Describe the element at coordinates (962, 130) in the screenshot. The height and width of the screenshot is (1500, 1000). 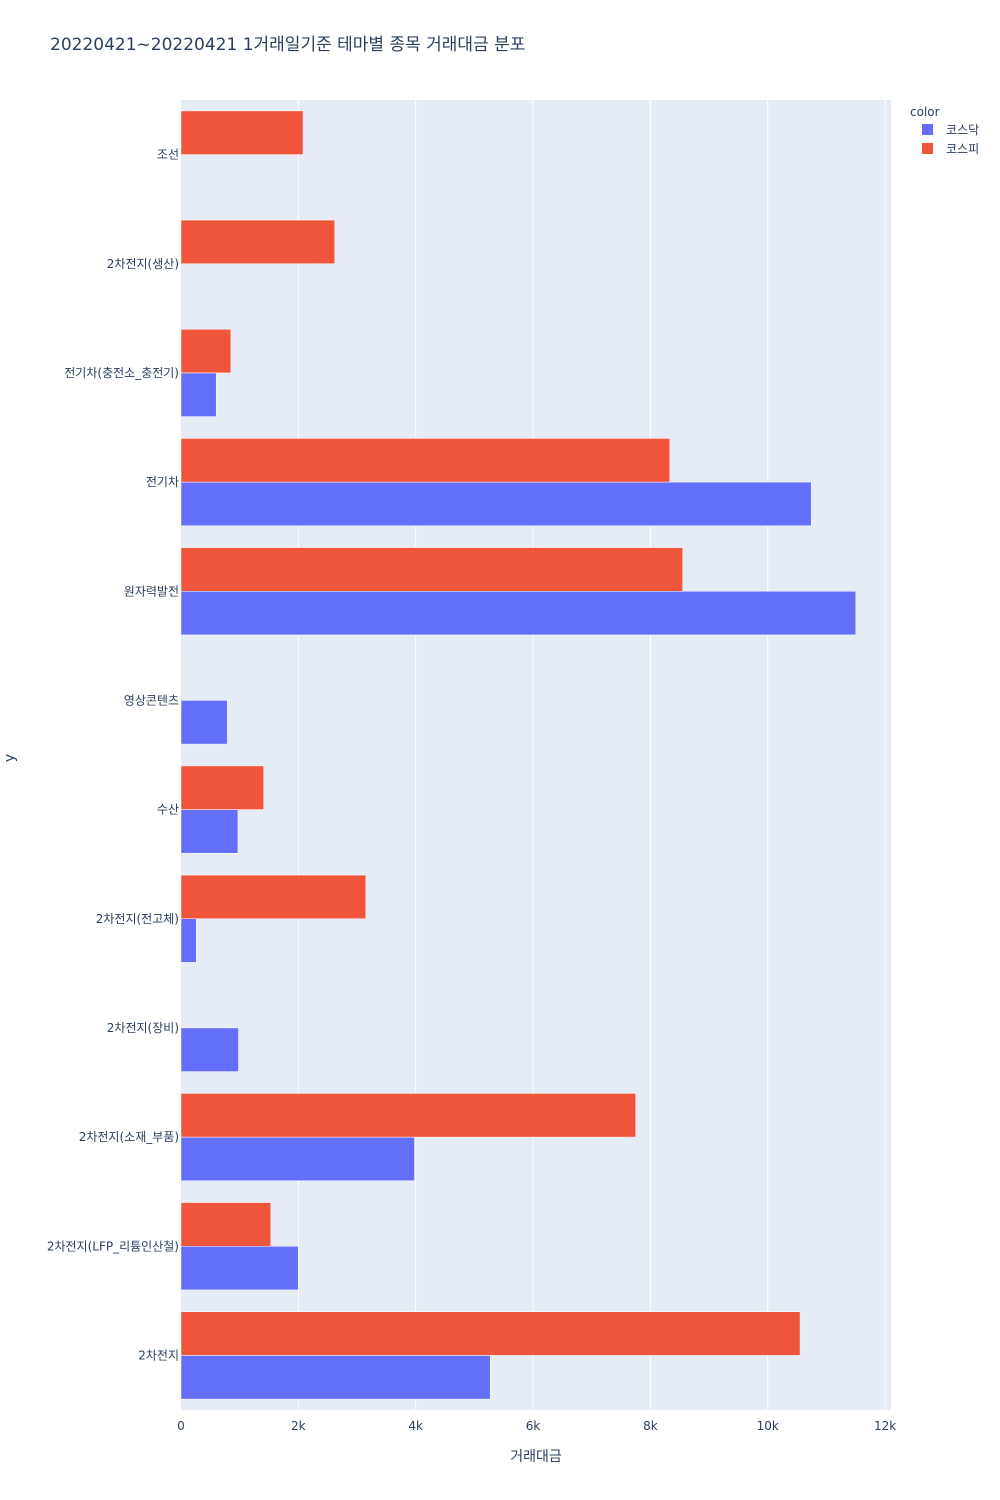
I see `legend-label: 코스닥` at that location.